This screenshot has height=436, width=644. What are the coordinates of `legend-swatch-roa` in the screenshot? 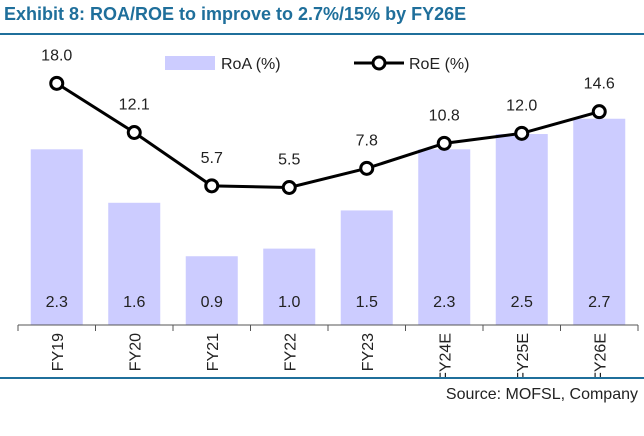 It's located at (190, 63).